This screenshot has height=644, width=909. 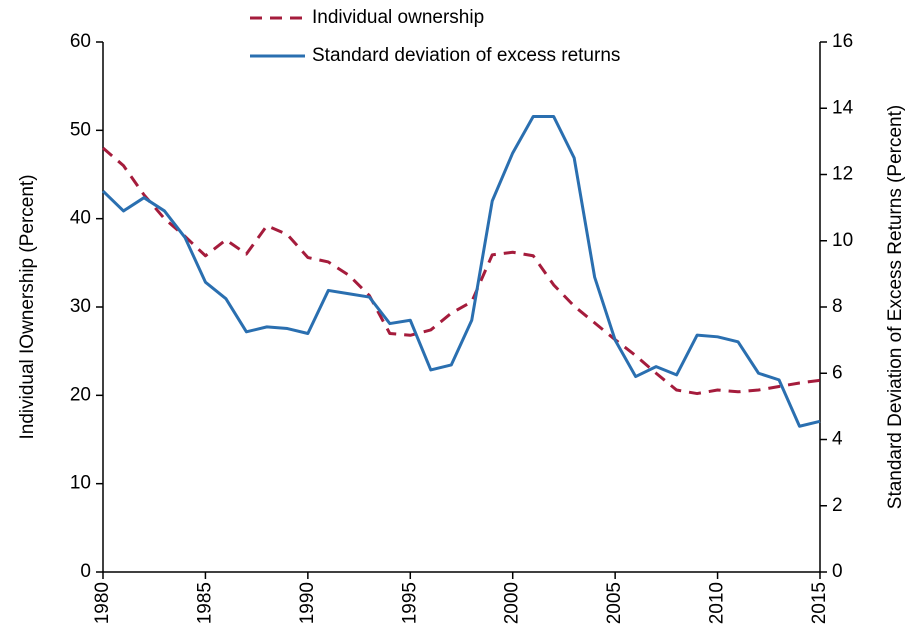 I want to click on x-tick-label: 1985, so click(x=204, y=603).